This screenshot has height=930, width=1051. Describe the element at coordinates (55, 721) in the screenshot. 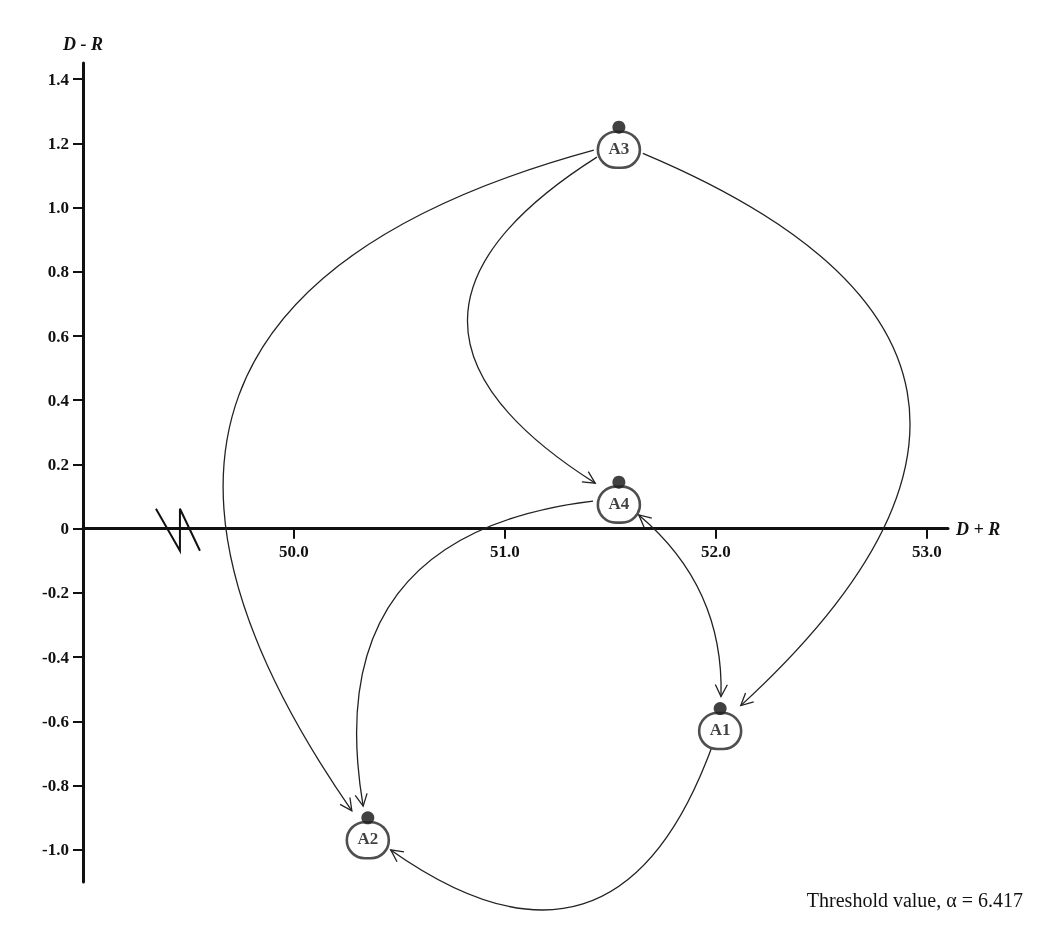

I see `y-tick-label: -0.6` at that location.